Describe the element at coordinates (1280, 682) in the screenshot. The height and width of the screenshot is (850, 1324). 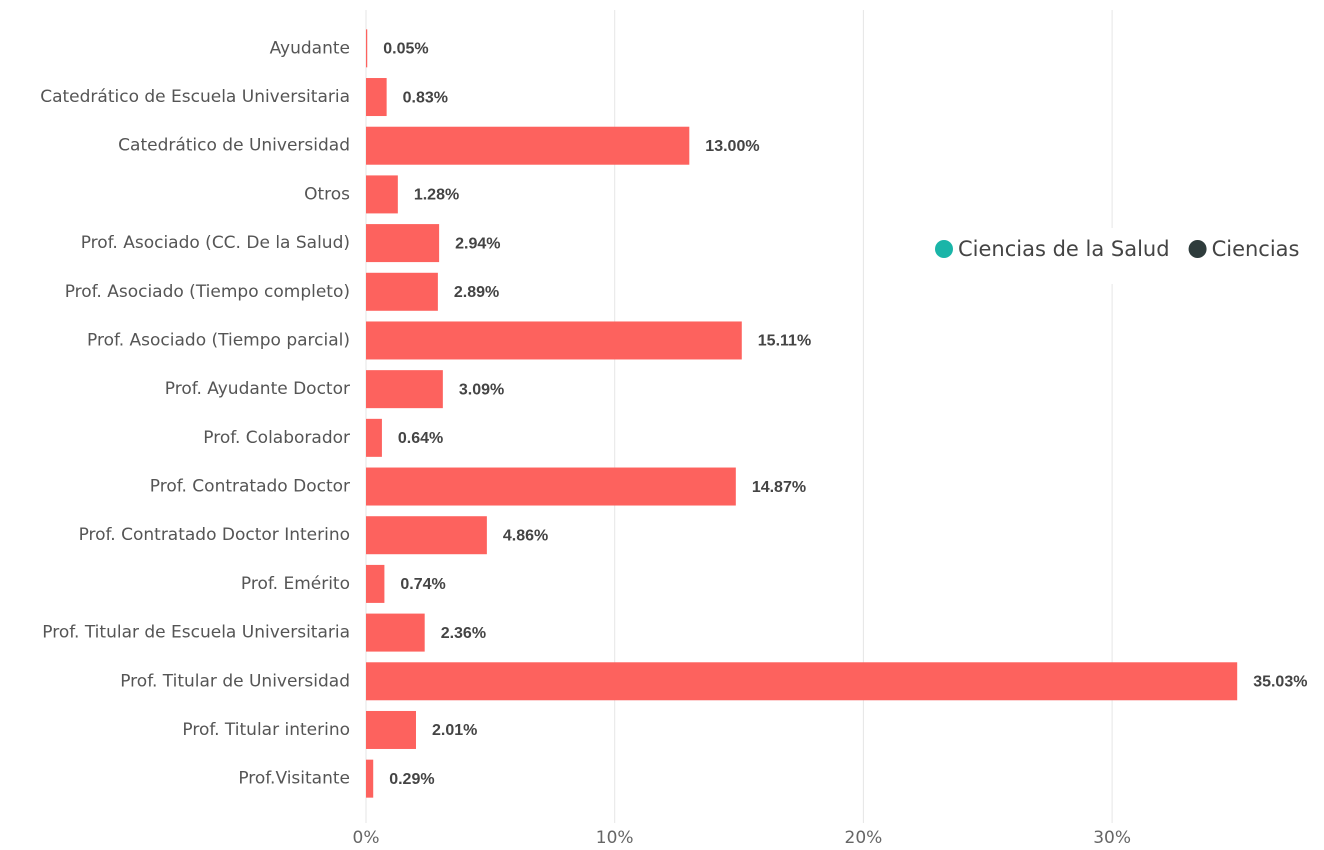
I see `data-label: 35.03%` at that location.